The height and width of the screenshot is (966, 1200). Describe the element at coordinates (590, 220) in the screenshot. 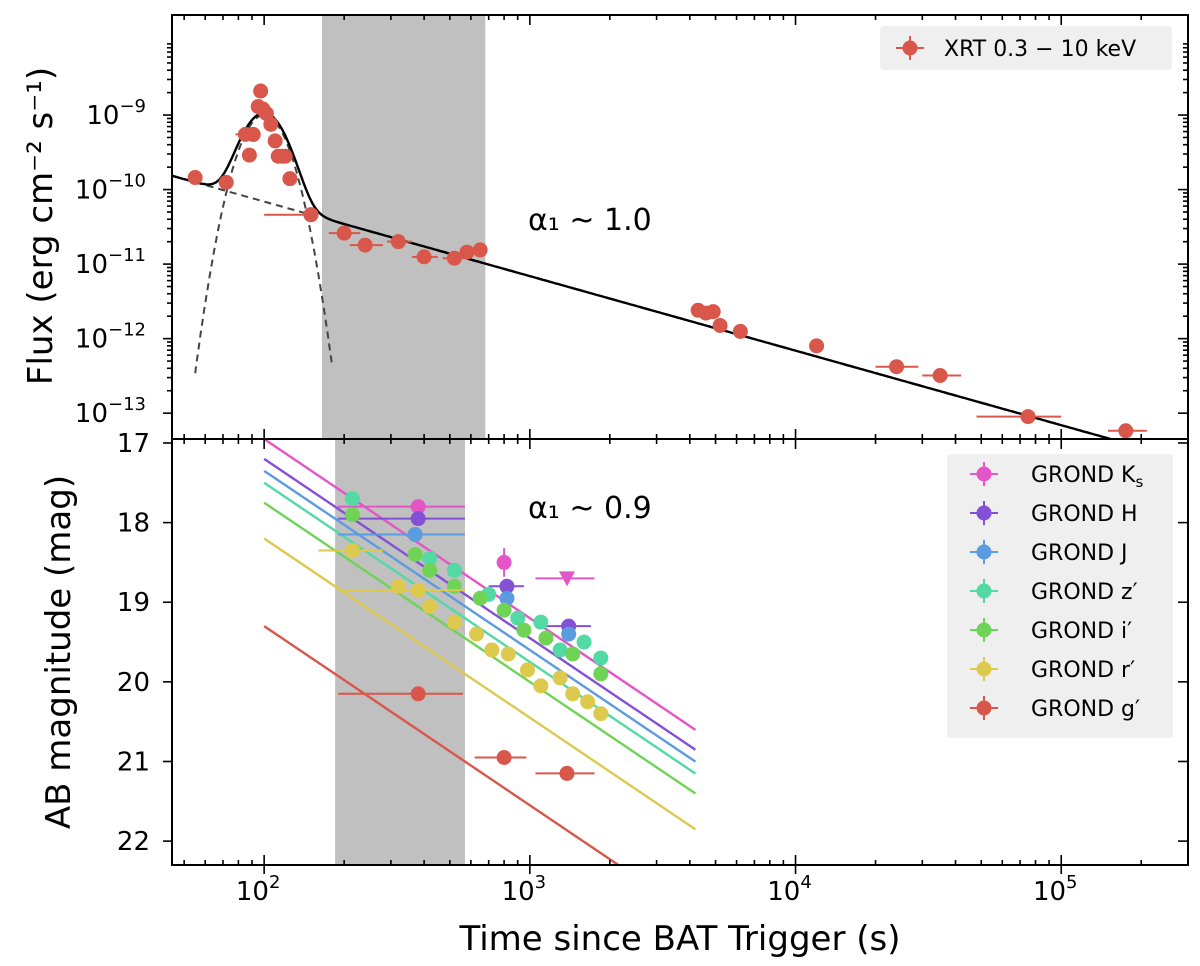

I see `top-alpha-annotation: α₁ ~ 1.0` at that location.